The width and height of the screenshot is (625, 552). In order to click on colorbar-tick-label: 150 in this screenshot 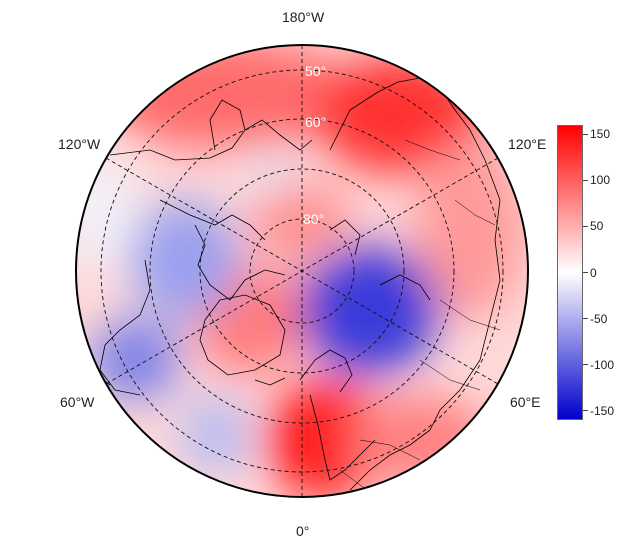, I will do `click(600, 134)`.